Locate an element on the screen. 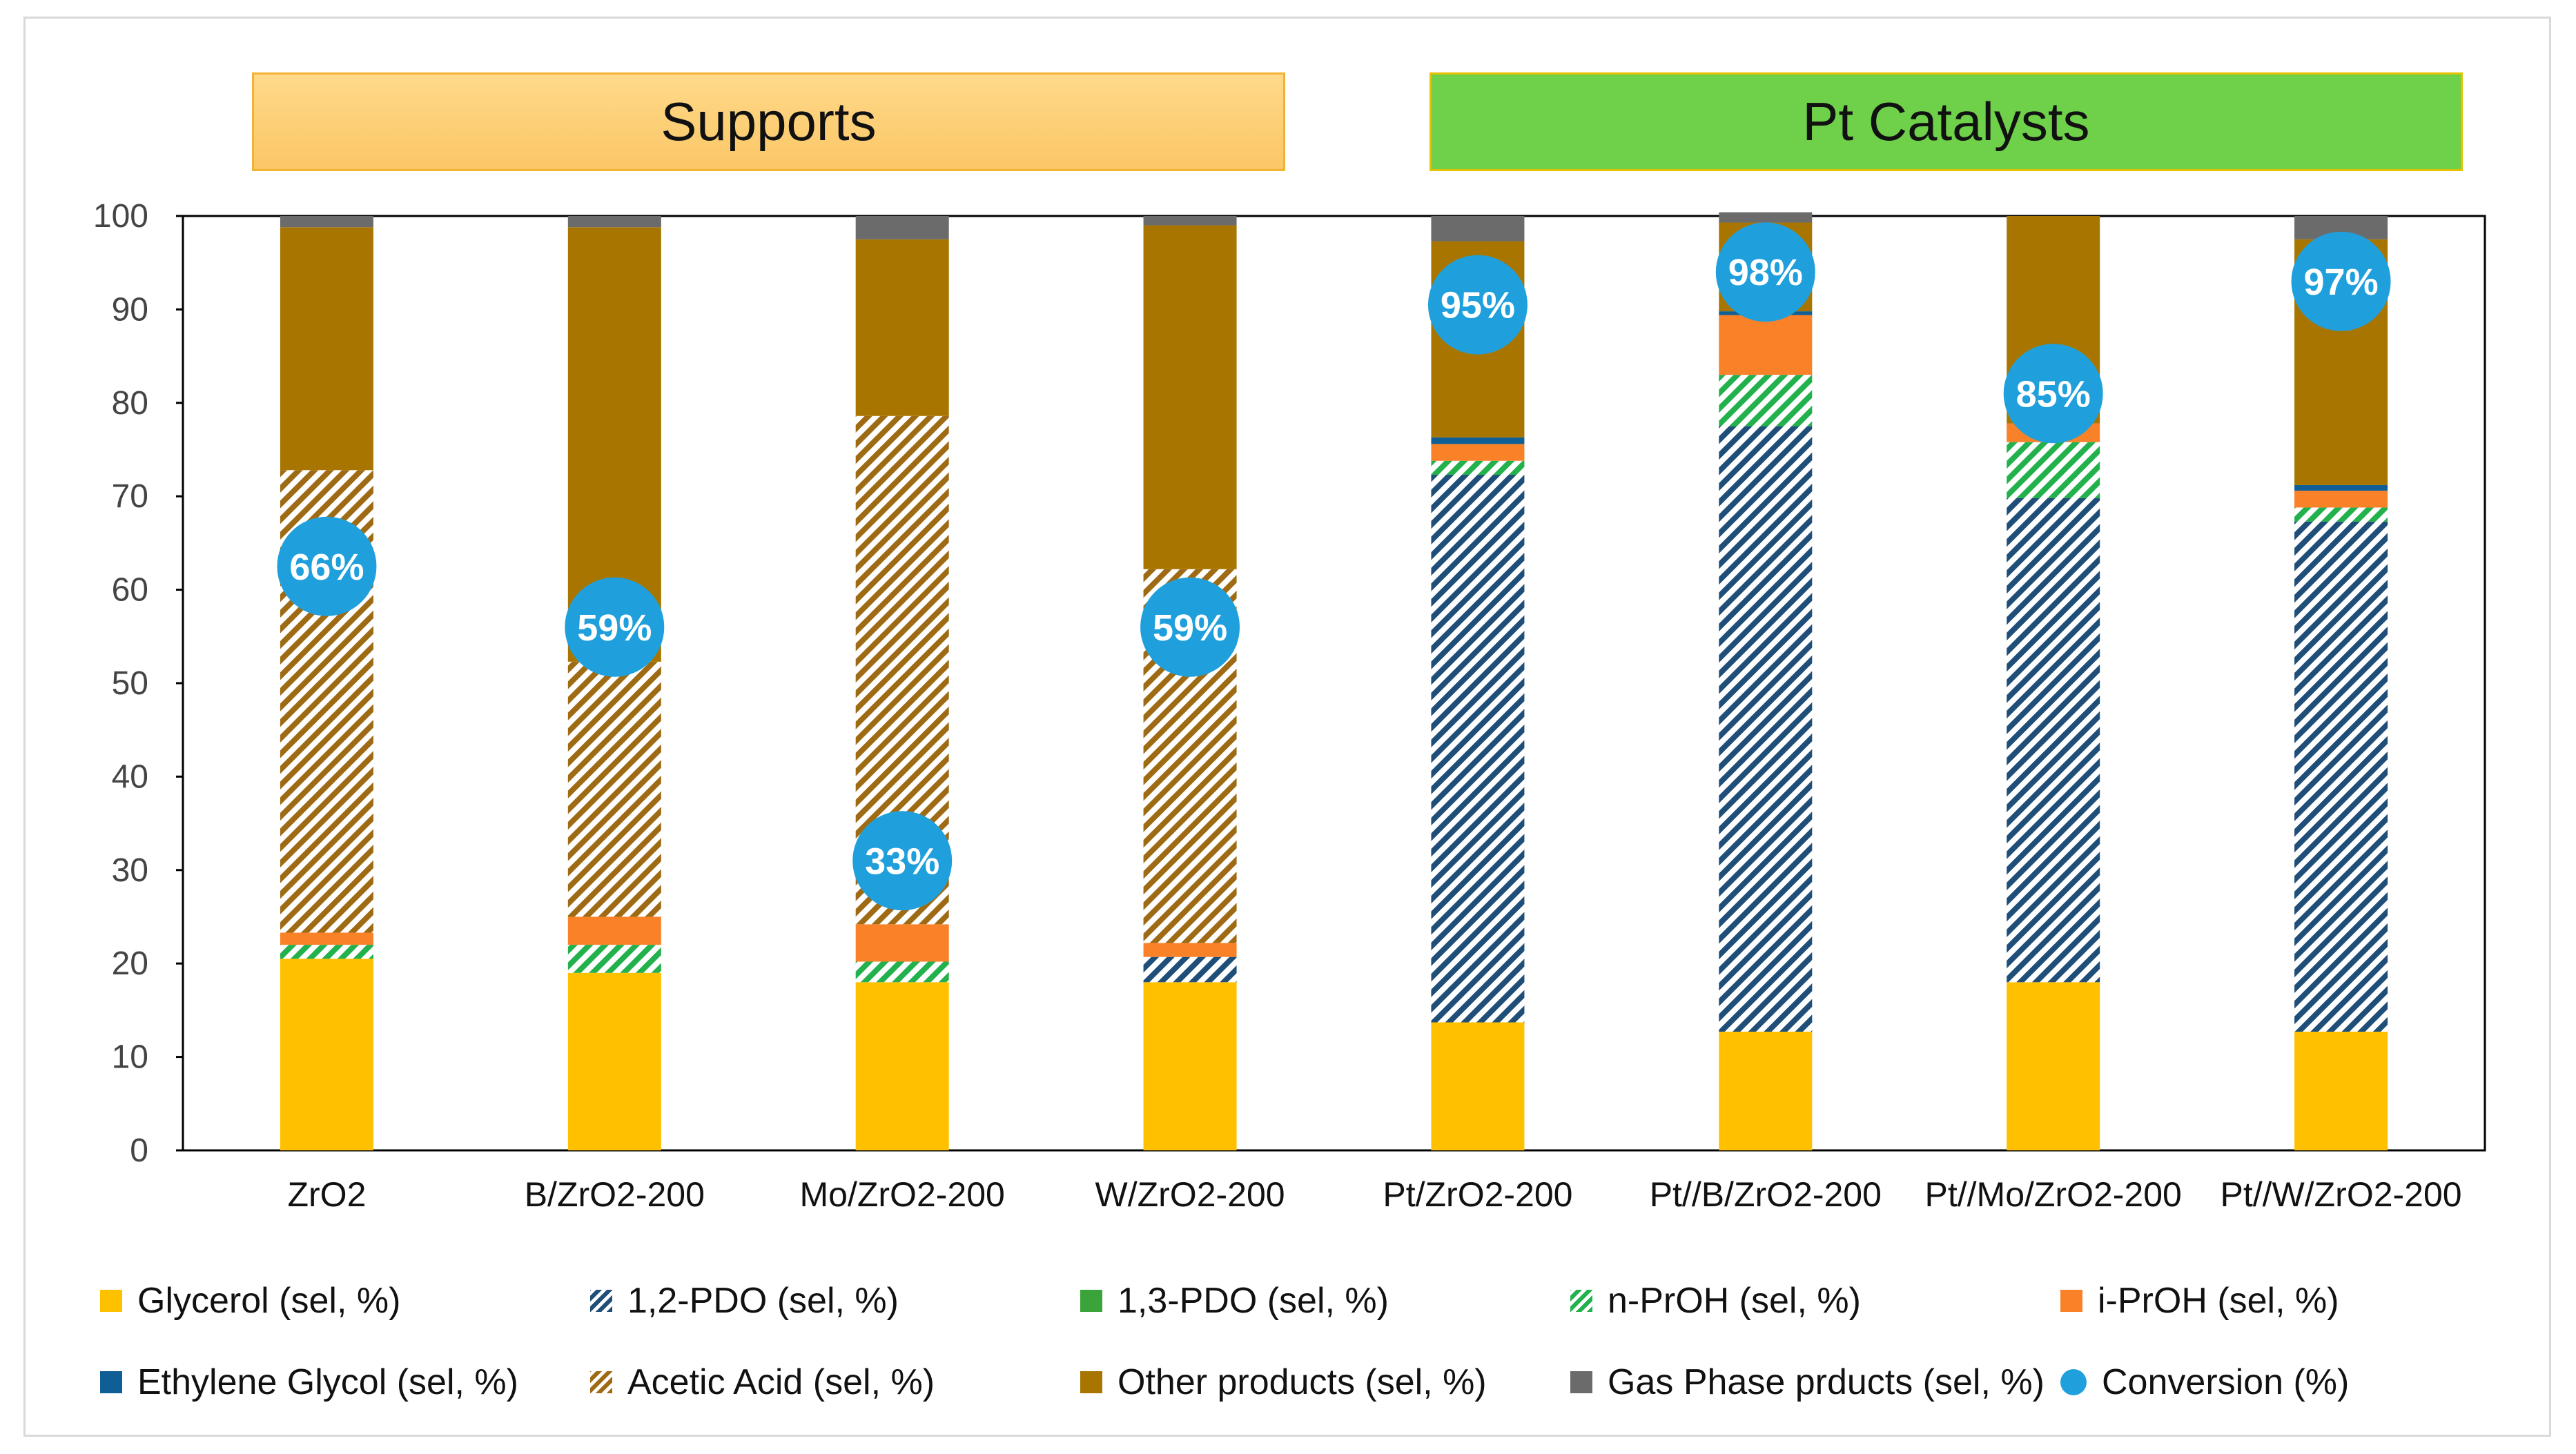  y-tick-label: 80 is located at coordinates (130, 403).